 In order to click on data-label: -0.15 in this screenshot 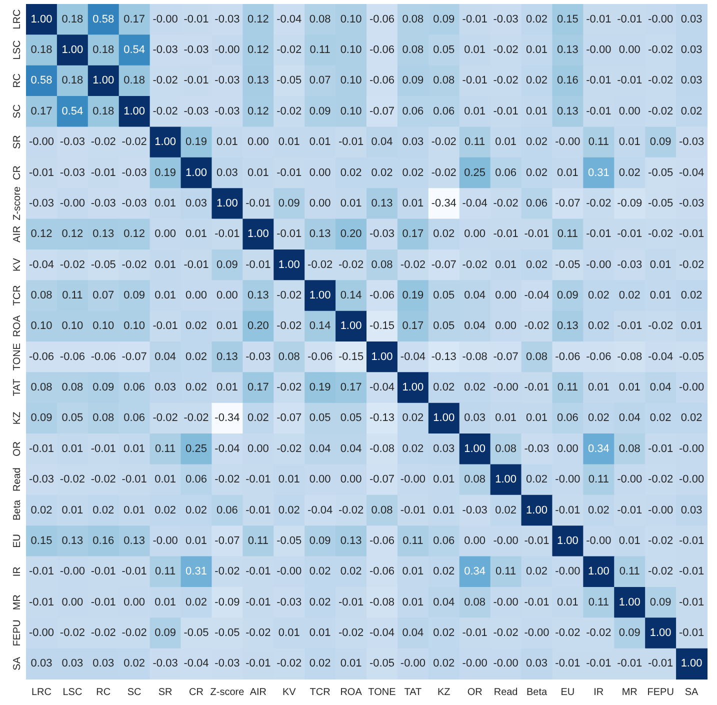, I will do `click(382, 326)`.